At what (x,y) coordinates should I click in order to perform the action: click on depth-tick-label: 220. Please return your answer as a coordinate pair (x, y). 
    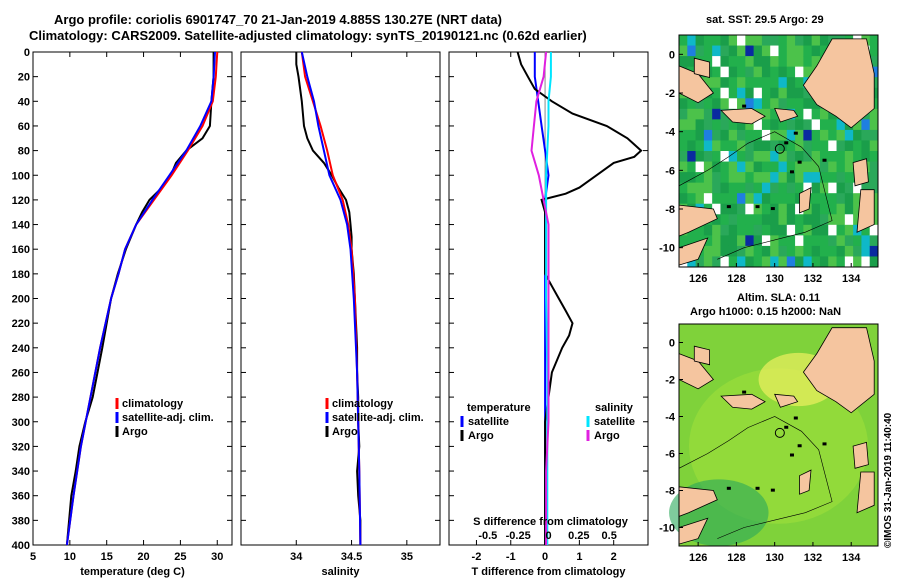
    Looking at the image, I should click on (21, 324).